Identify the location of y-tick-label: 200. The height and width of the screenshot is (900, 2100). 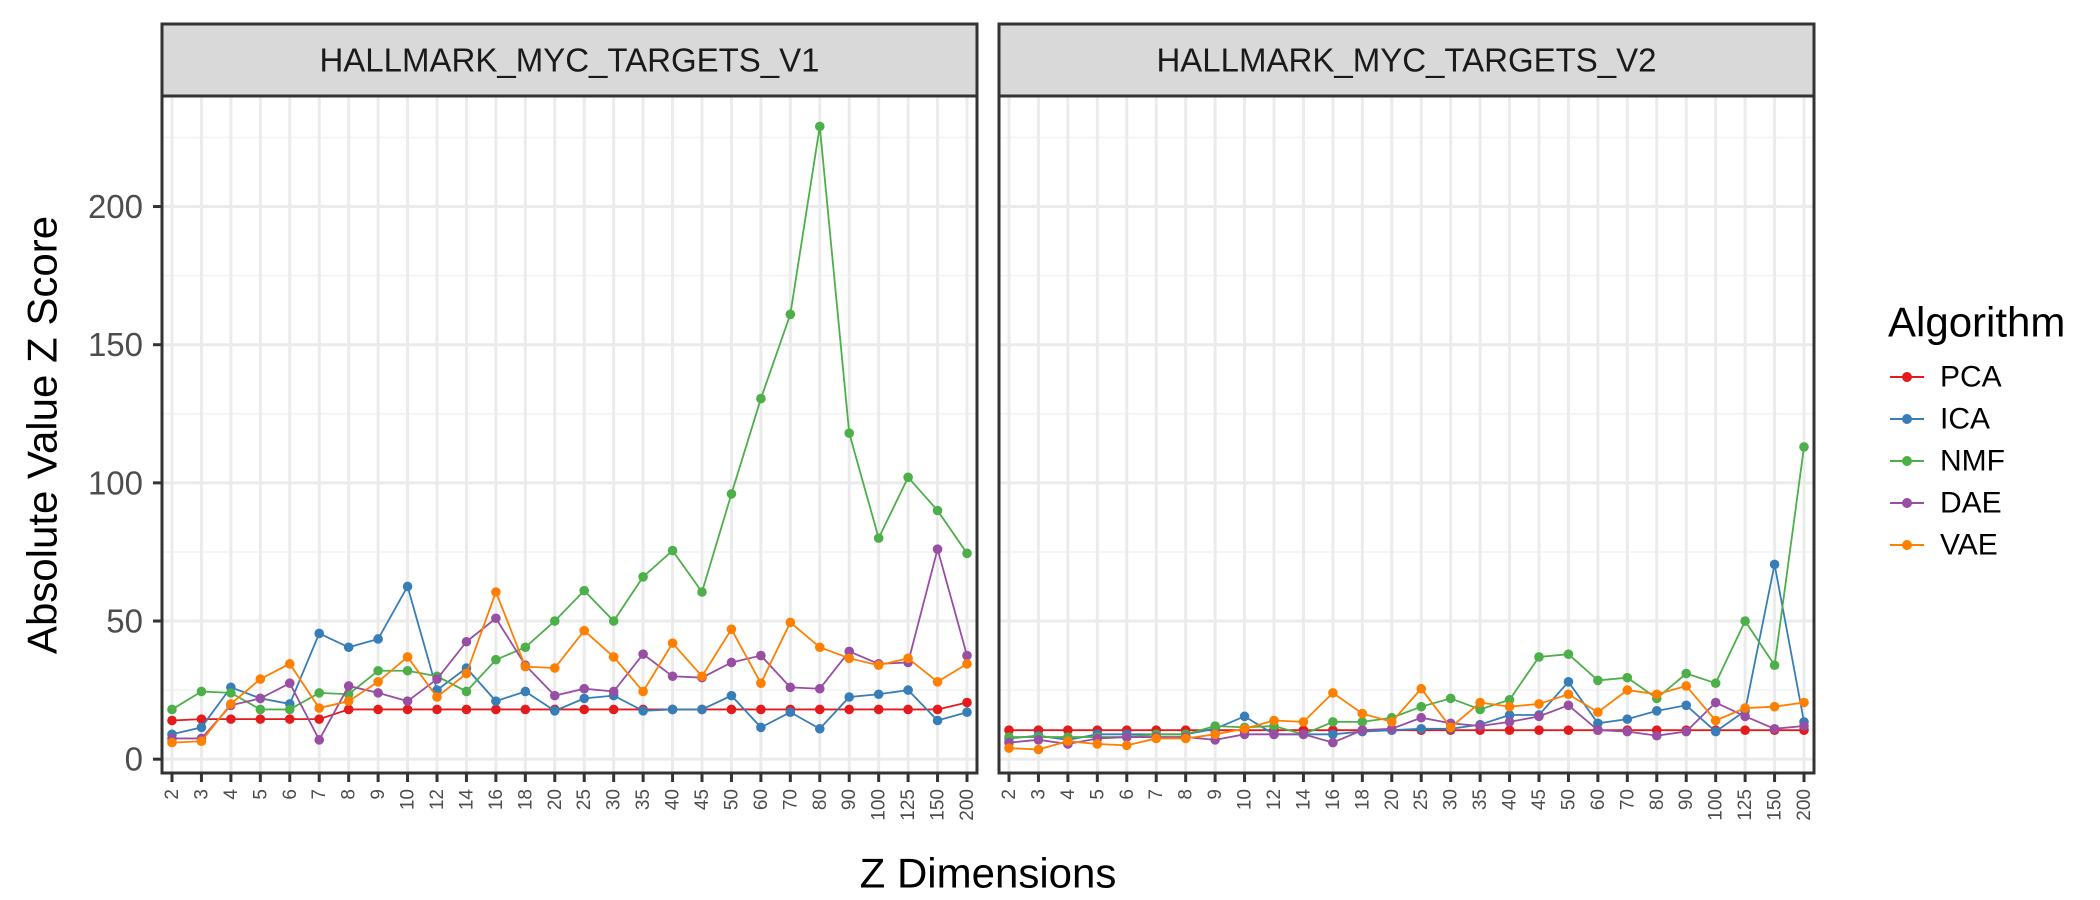
(115, 206).